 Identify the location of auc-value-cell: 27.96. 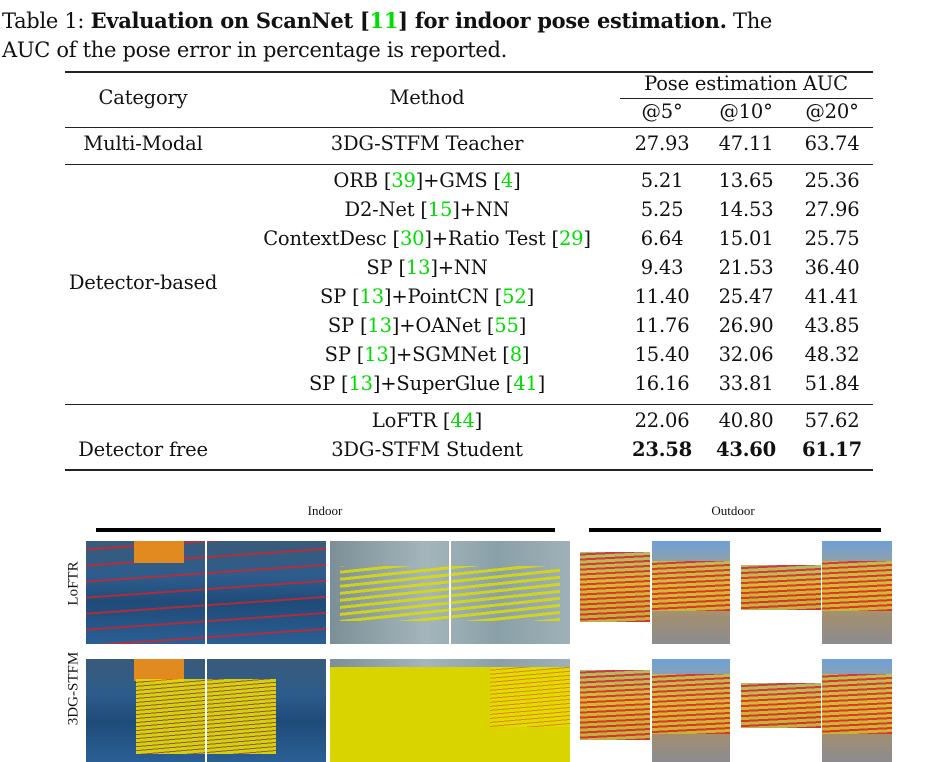
(832, 209).